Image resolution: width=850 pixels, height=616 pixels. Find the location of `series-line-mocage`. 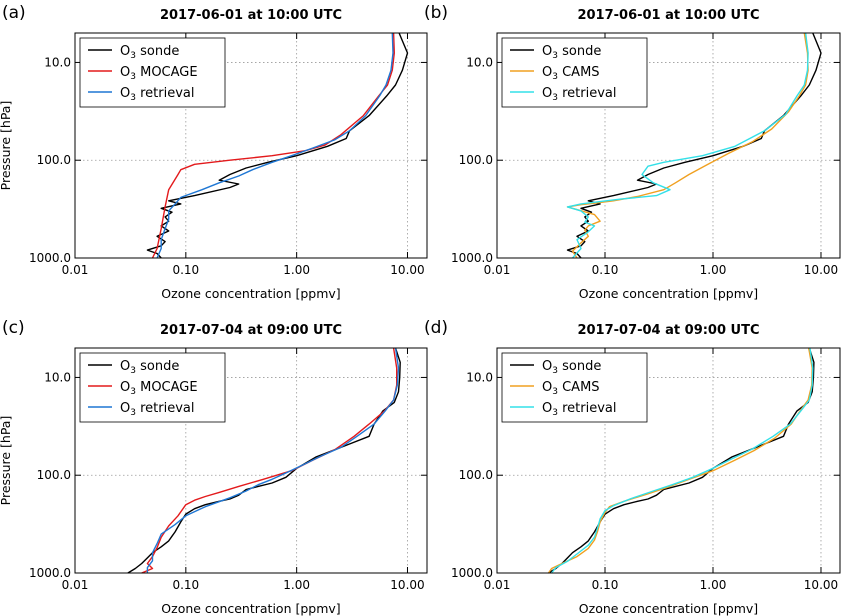

series-line-mocage is located at coordinates (273, 145).